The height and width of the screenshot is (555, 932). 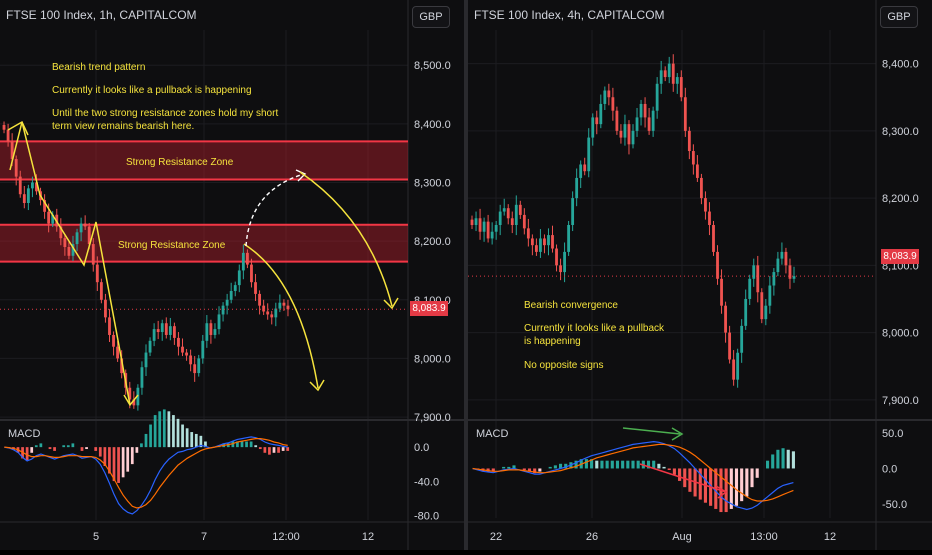 I want to click on price-tick-label-0: 8,400.0, so click(x=900, y=65).